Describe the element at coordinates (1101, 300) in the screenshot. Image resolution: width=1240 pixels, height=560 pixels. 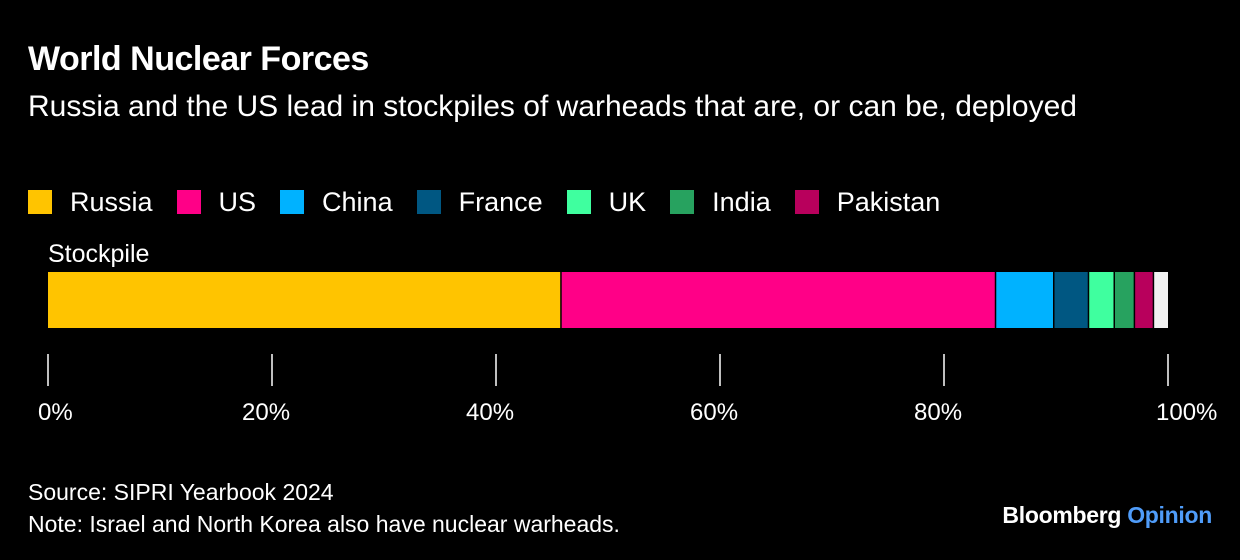
I see `bar-segment-uk` at that location.